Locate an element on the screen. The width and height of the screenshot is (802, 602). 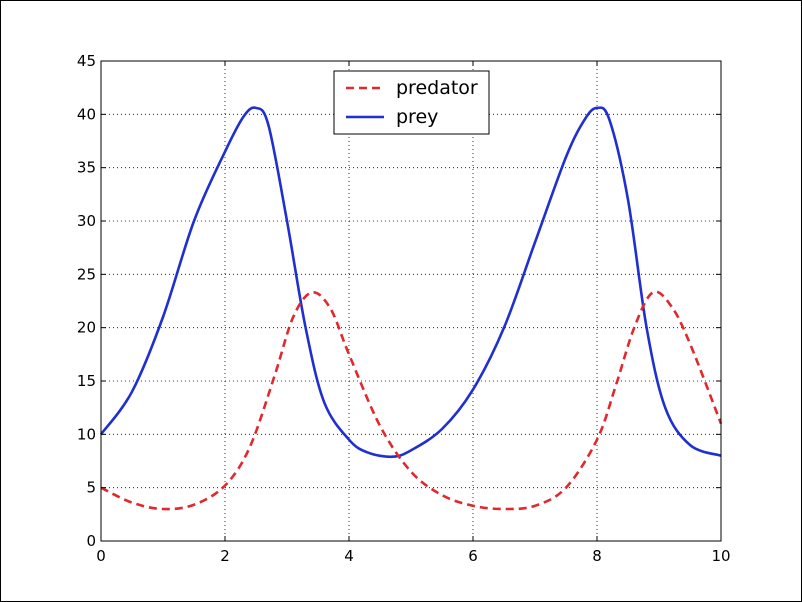
y-tick-label: 25 is located at coordinates (86, 274).